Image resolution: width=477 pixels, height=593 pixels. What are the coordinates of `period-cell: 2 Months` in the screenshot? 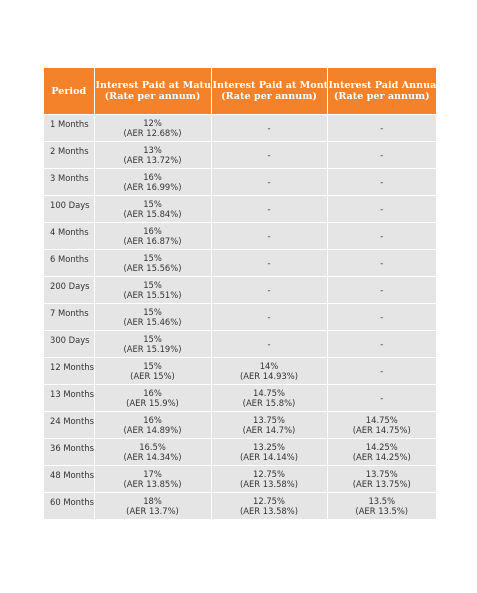 It's located at (69, 155).